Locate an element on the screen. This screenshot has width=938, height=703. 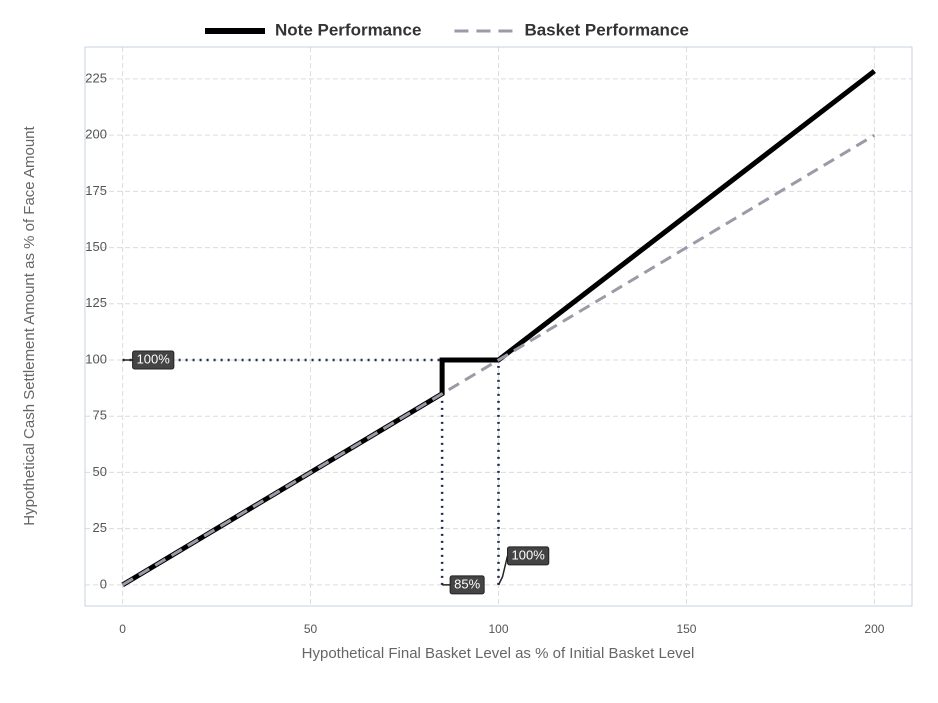
y-tick-label: 25 is located at coordinates (100, 527).